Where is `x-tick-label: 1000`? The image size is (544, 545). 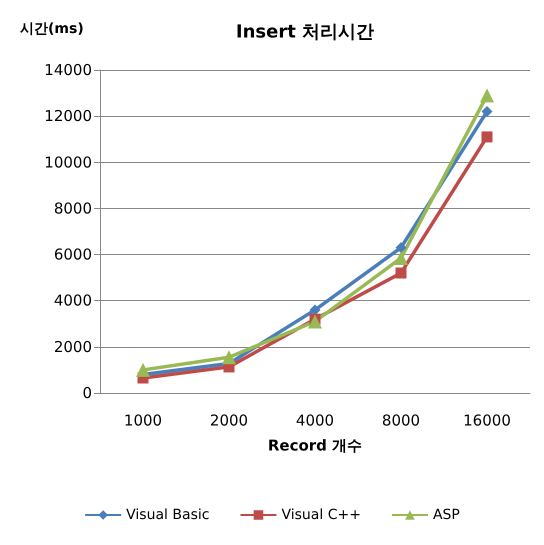
x-tick-label: 1000 is located at coordinates (143, 421).